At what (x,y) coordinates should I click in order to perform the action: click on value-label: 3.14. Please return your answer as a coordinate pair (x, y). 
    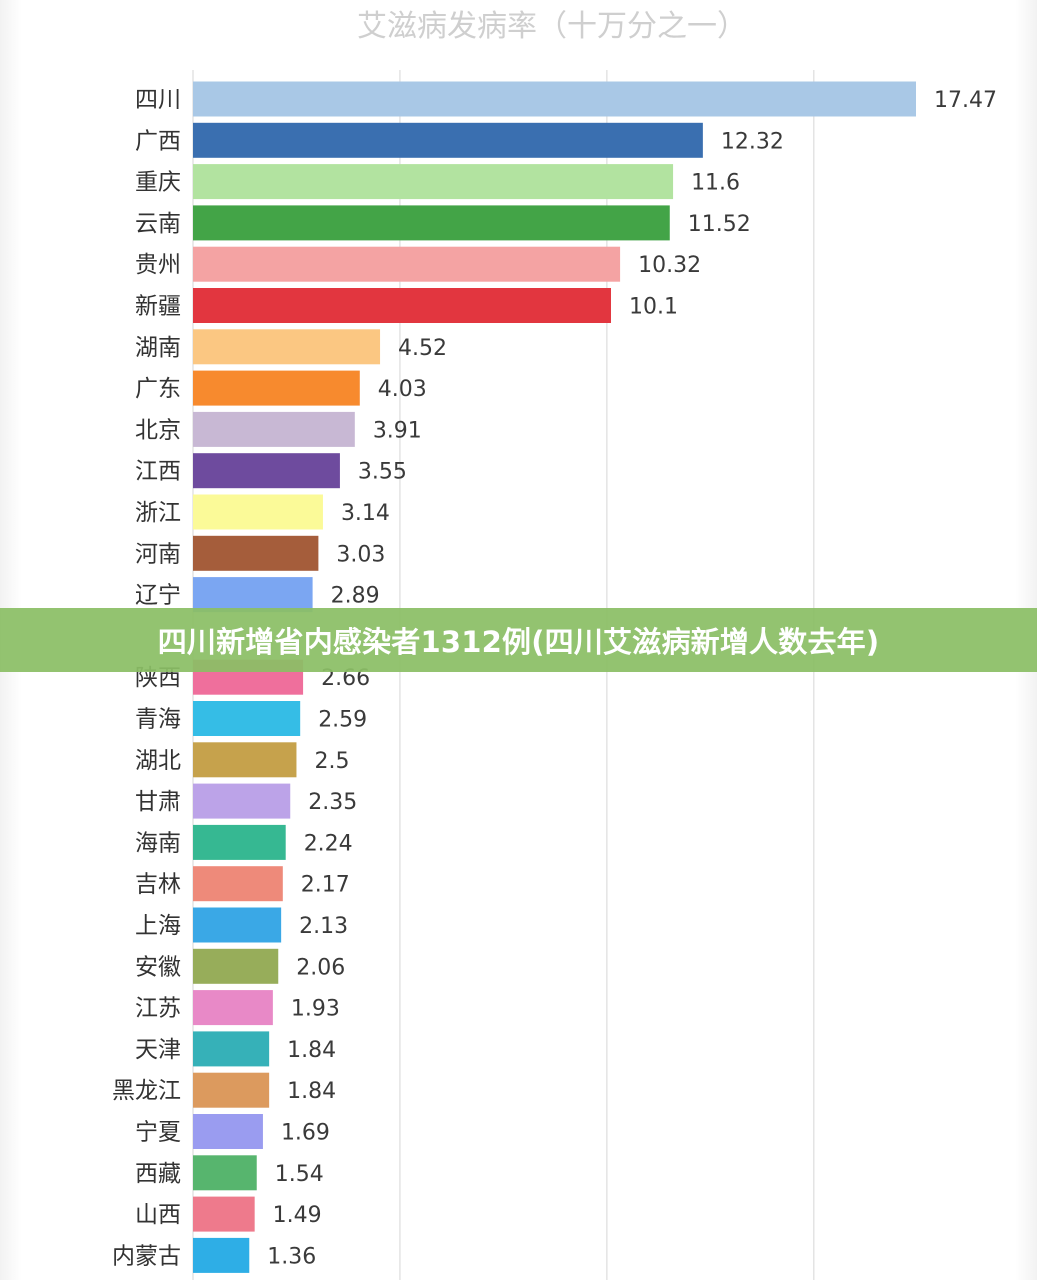
    Looking at the image, I should click on (365, 513).